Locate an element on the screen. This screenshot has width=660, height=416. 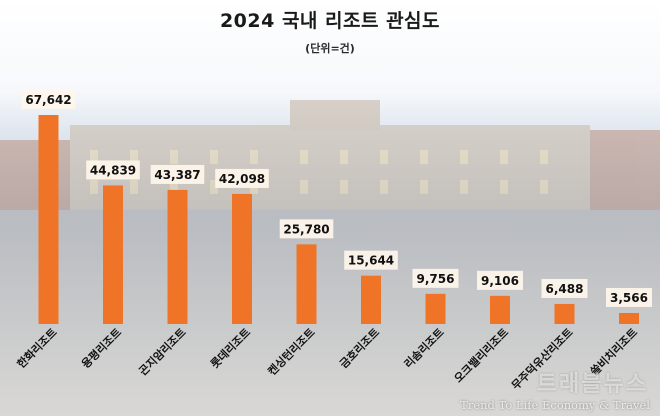
chart-subtitle: (단위=건) is located at coordinates (330, 48).